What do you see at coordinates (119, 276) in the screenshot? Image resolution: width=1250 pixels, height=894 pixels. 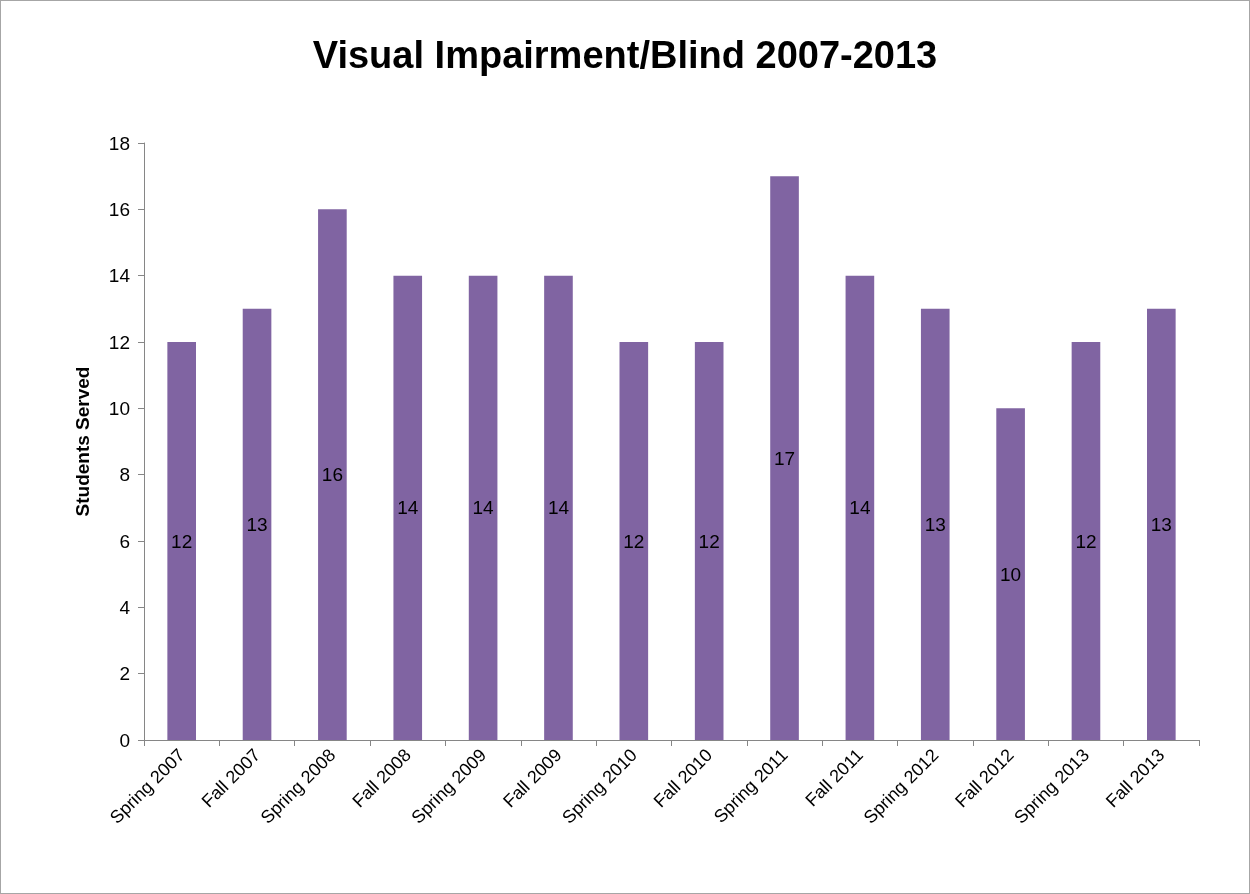 I see `y-tick-label: 14` at bounding box center [119, 276].